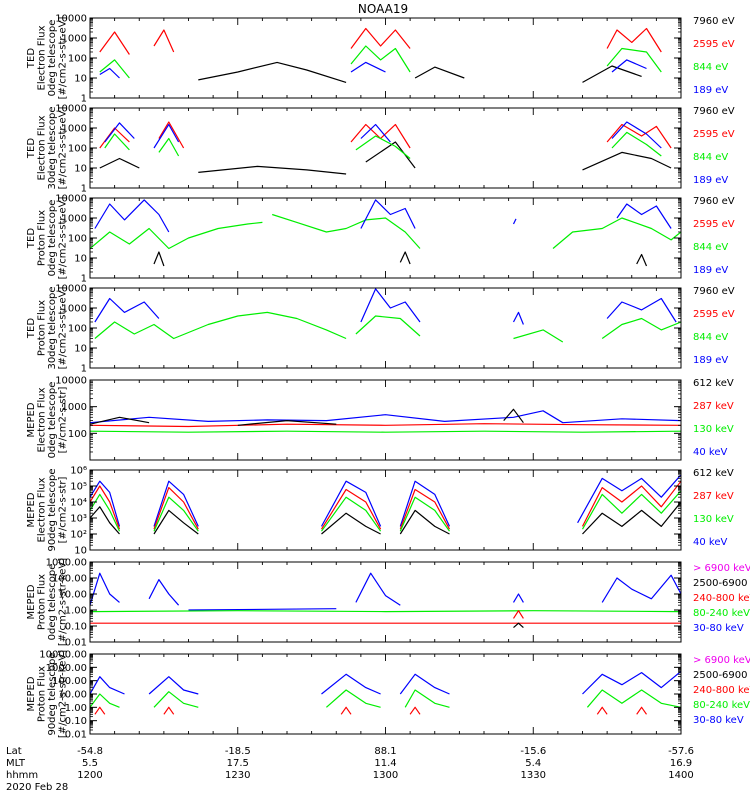  What do you see at coordinates (62, 419) in the screenshot?
I see `y-axis-label-line: [#/cm2-s-str]` at bounding box center [62, 419].